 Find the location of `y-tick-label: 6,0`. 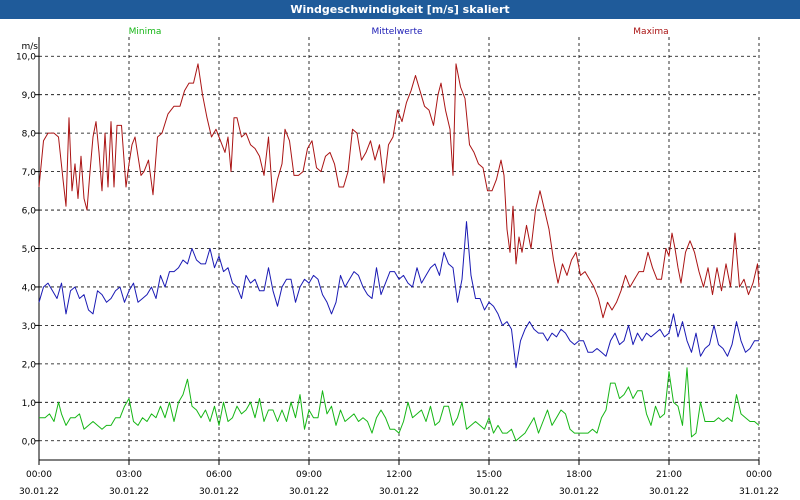

y-tick-label: 6,0 is located at coordinates (29, 212).